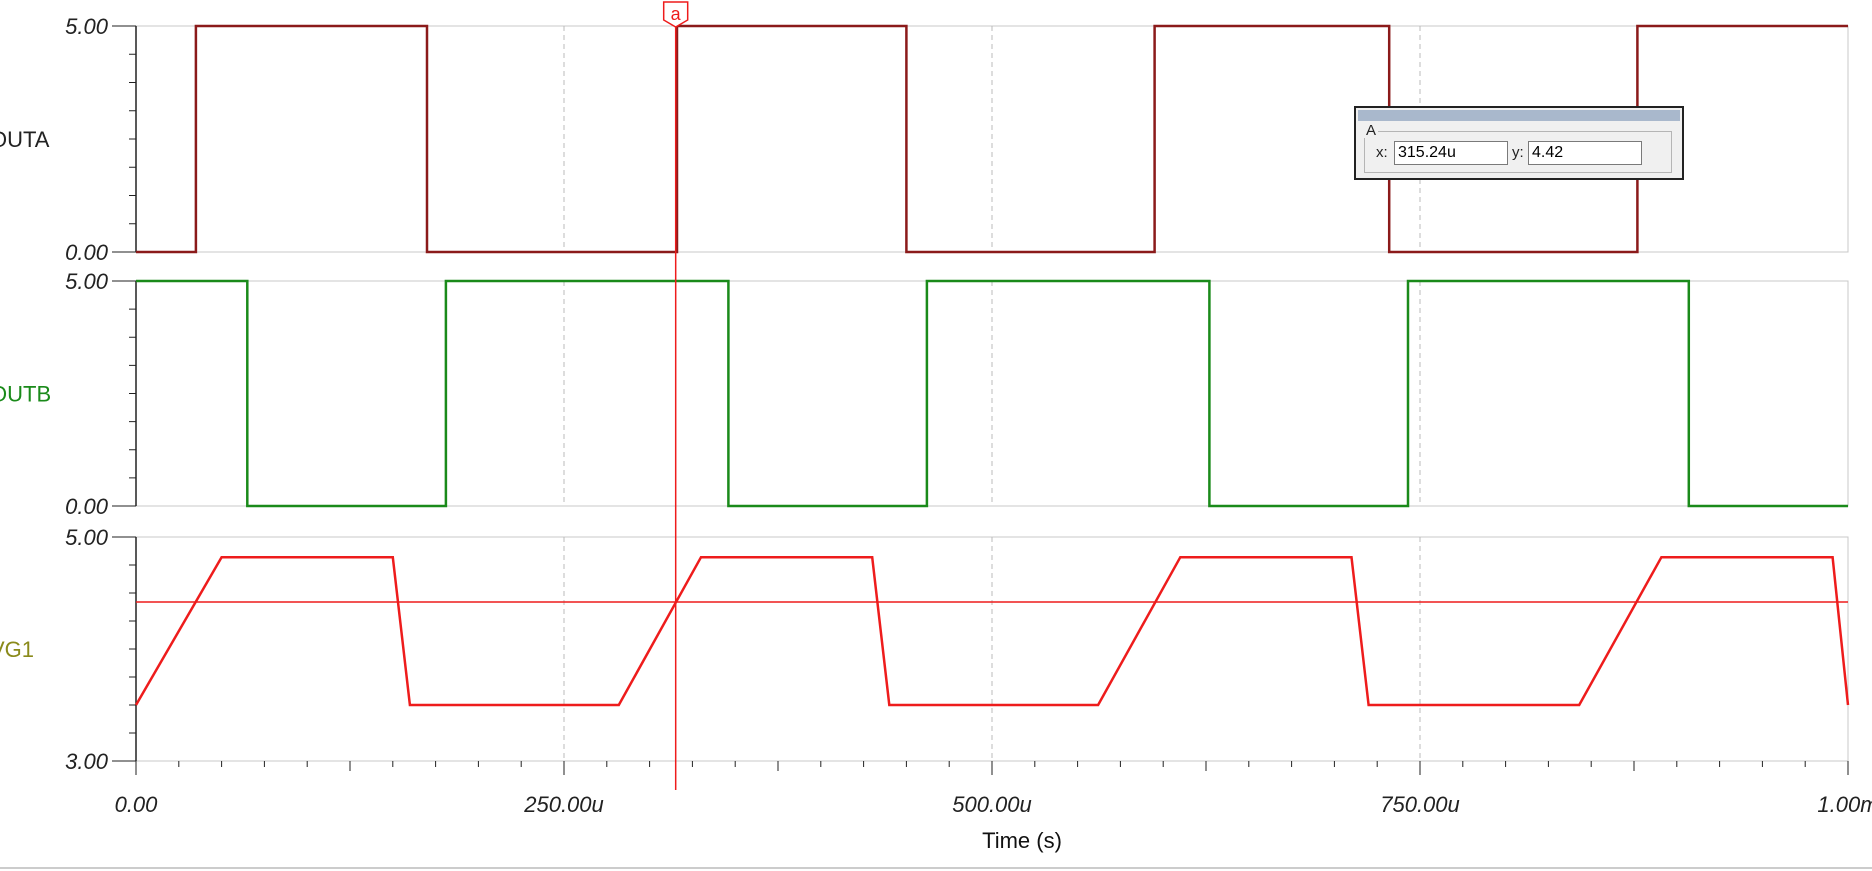 The image size is (1872, 871). I want to click on cursor-window-titlebar, so click(1519, 115).